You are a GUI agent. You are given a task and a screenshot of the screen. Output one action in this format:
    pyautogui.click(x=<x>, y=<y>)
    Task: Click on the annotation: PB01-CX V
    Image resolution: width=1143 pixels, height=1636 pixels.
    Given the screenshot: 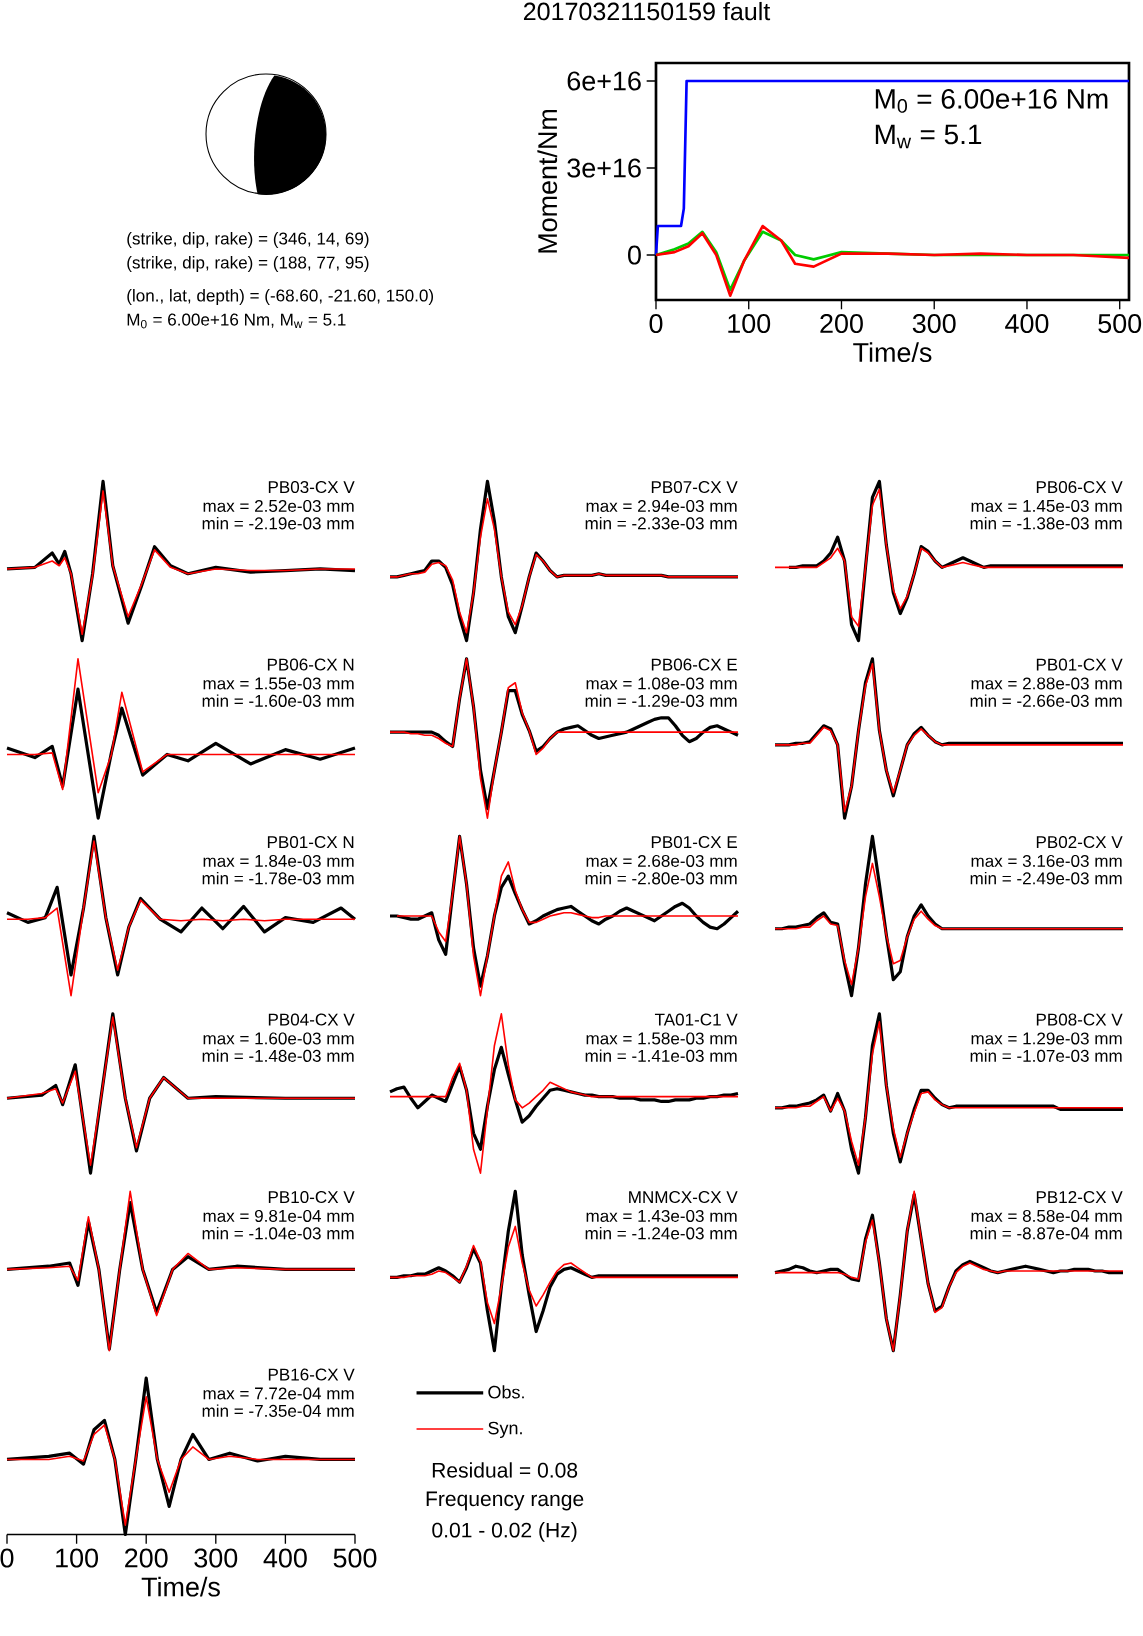 What is the action you would take?
    pyautogui.click(x=1079, y=664)
    